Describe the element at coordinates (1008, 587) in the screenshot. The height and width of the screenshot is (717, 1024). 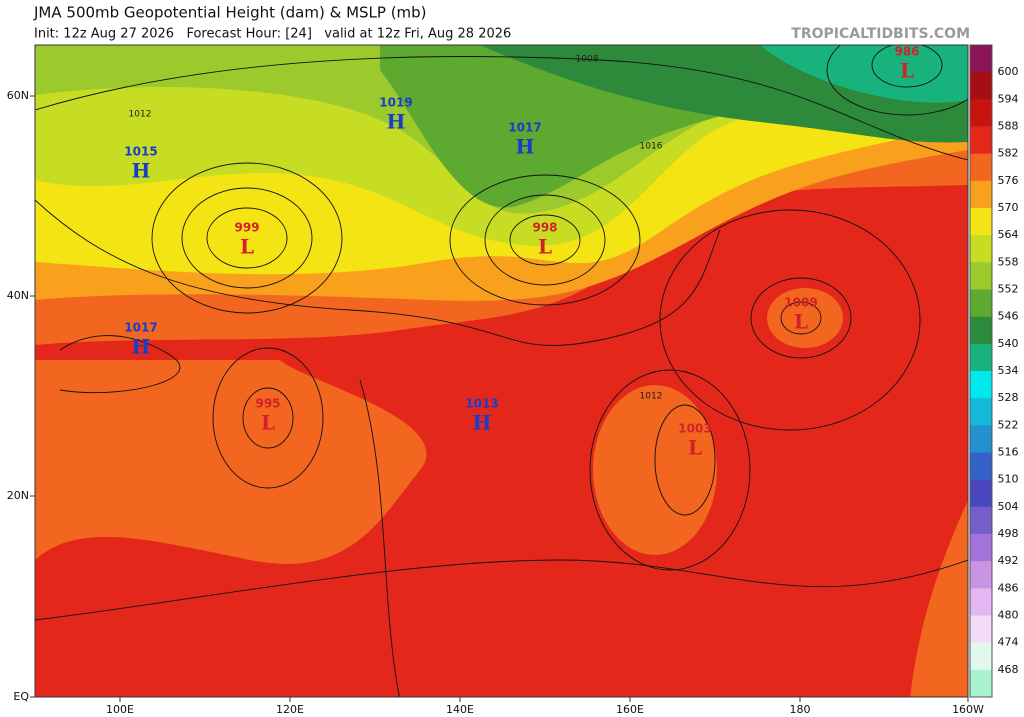
I see `colorbar-label: 486` at that location.